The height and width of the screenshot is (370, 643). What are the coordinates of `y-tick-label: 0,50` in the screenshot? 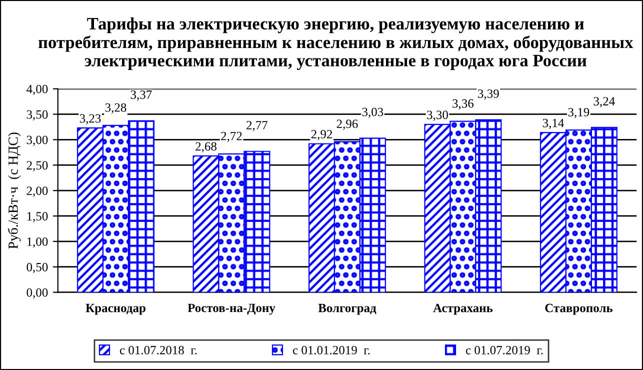 It's located at (37, 268).